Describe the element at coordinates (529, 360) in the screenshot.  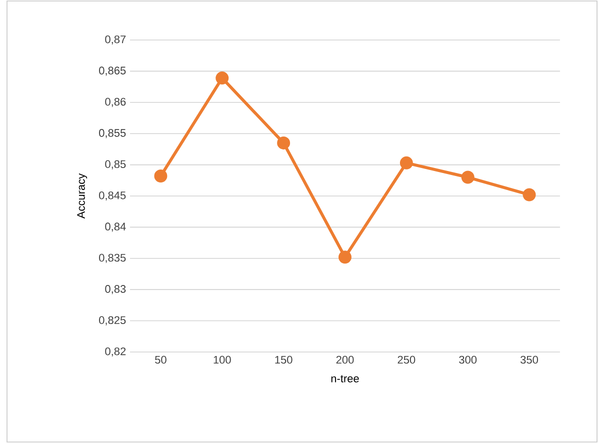
I see `x-tick-label: 350` at that location.